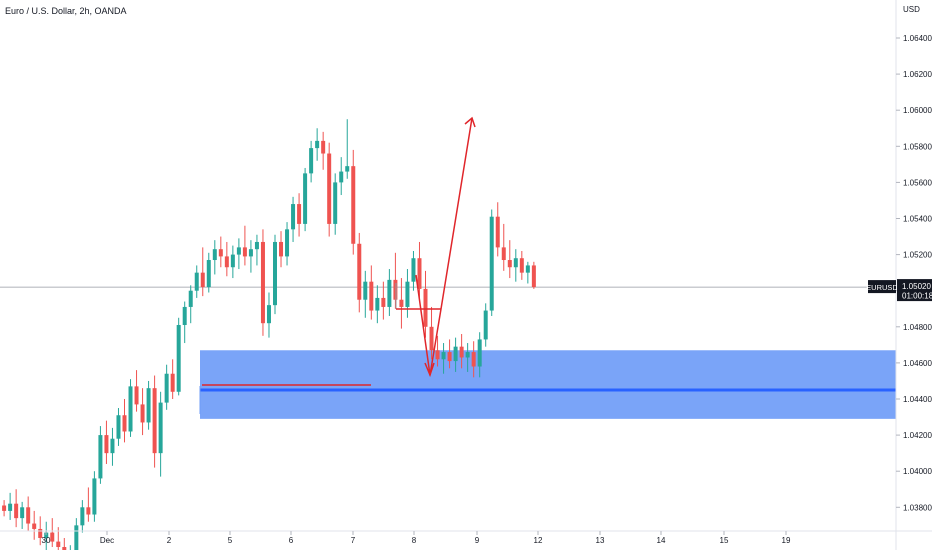  I want to click on symbol-title: Euro / U.S. Dollar, 2h, OANDA, so click(66, 11).